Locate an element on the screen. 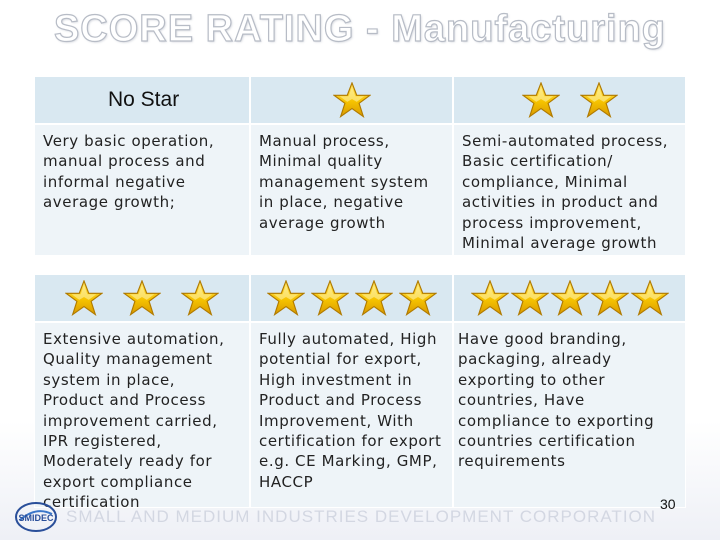  smidec-logo: SMIDEC is located at coordinates (36, 517).